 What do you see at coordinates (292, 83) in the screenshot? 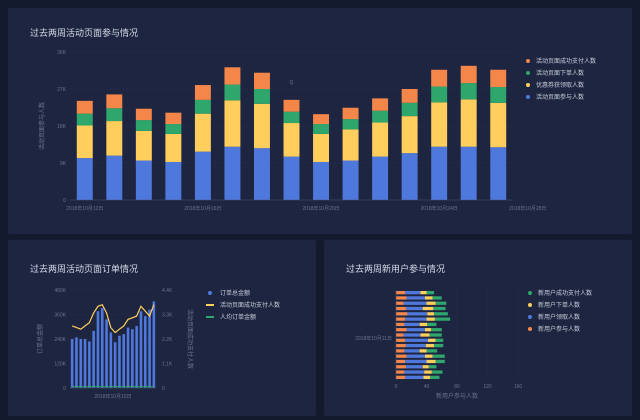
I see `top-marker-label: Q` at bounding box center [292, 83].